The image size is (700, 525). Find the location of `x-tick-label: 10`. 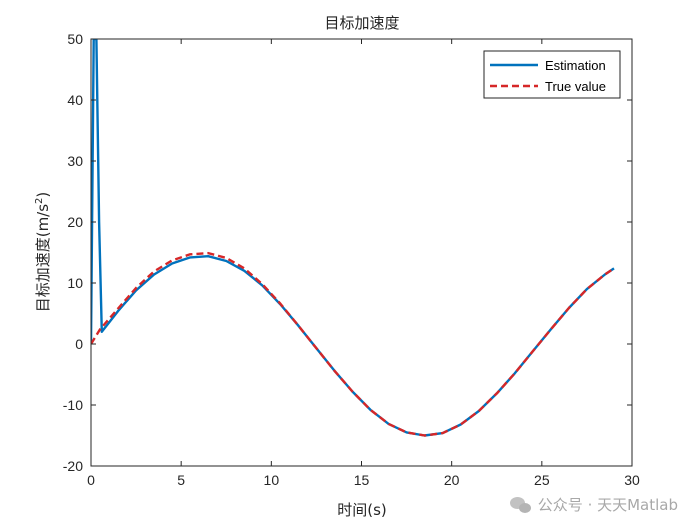

x-tick-label: 10 is located at coordinates (272, 480).